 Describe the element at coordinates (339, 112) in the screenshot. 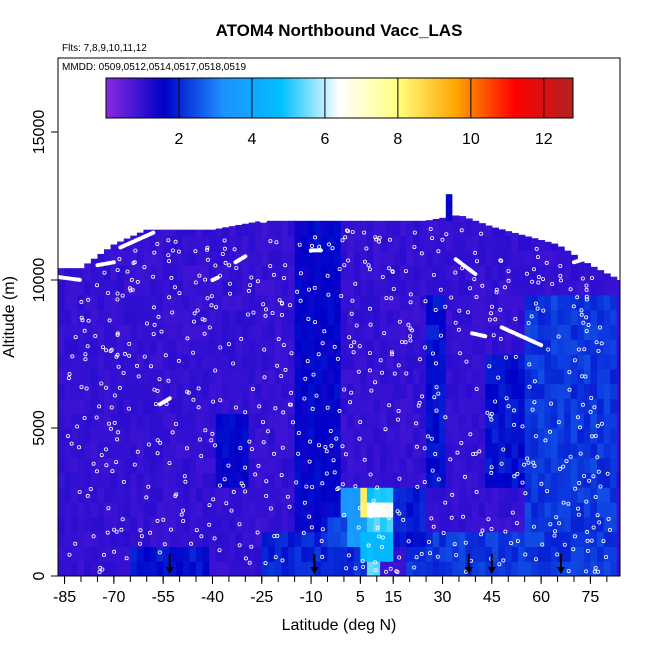

I see `colorbar: 2 4 6 8 10 12` at that location.